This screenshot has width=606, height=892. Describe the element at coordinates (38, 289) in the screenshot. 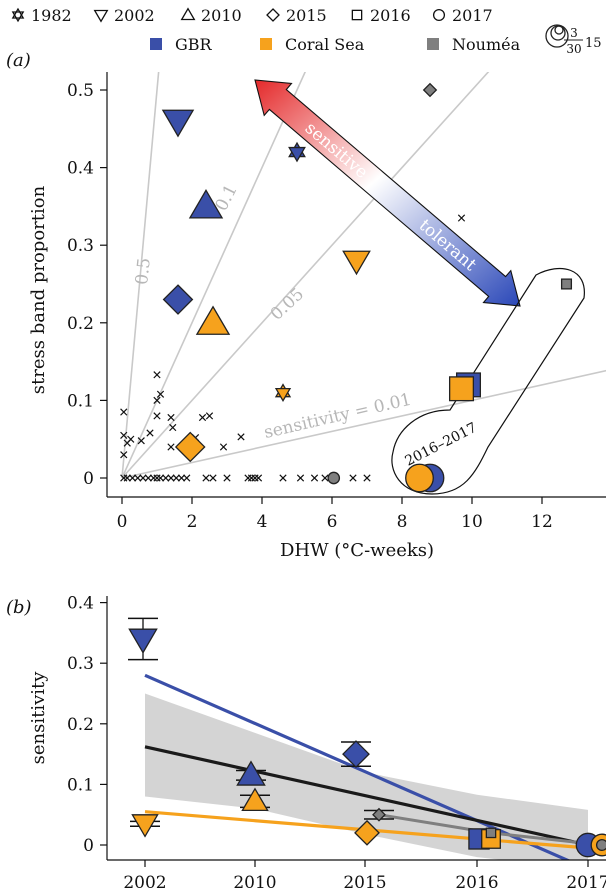

I see `panel-a-y-label: stress band proportion` at that location.